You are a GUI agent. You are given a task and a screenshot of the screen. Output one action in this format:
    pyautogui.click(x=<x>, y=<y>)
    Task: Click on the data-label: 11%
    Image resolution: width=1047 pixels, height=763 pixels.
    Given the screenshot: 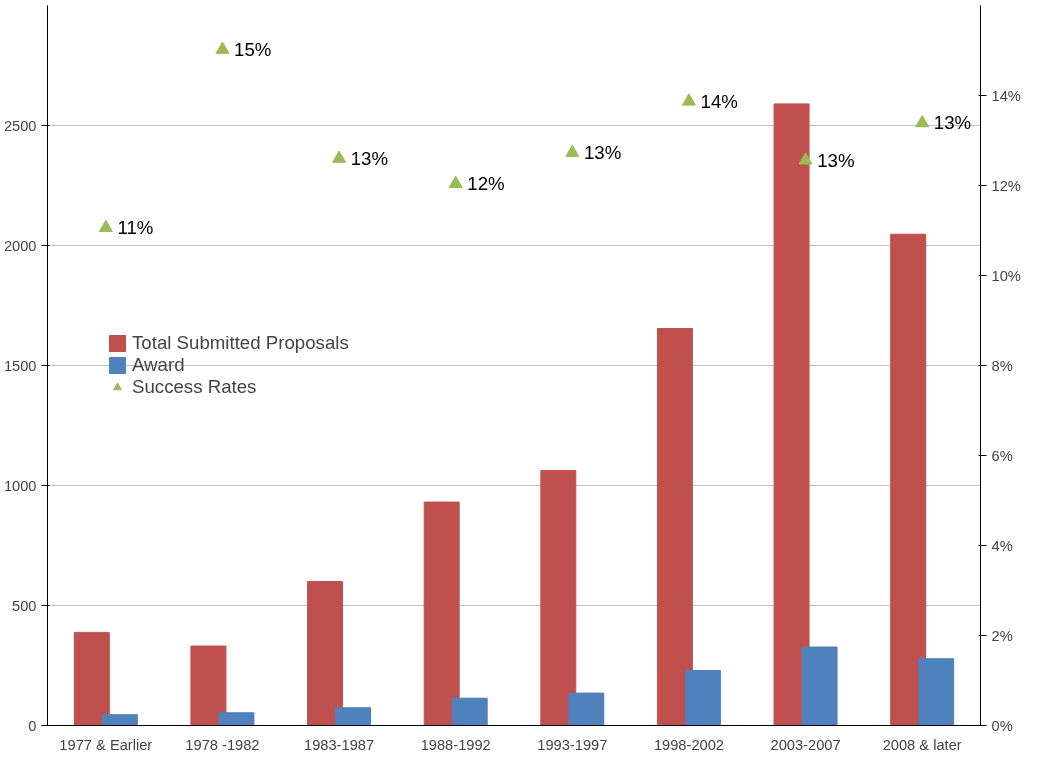 What is the action you would take?
    pyautogui.click(x=135, y=228)
    